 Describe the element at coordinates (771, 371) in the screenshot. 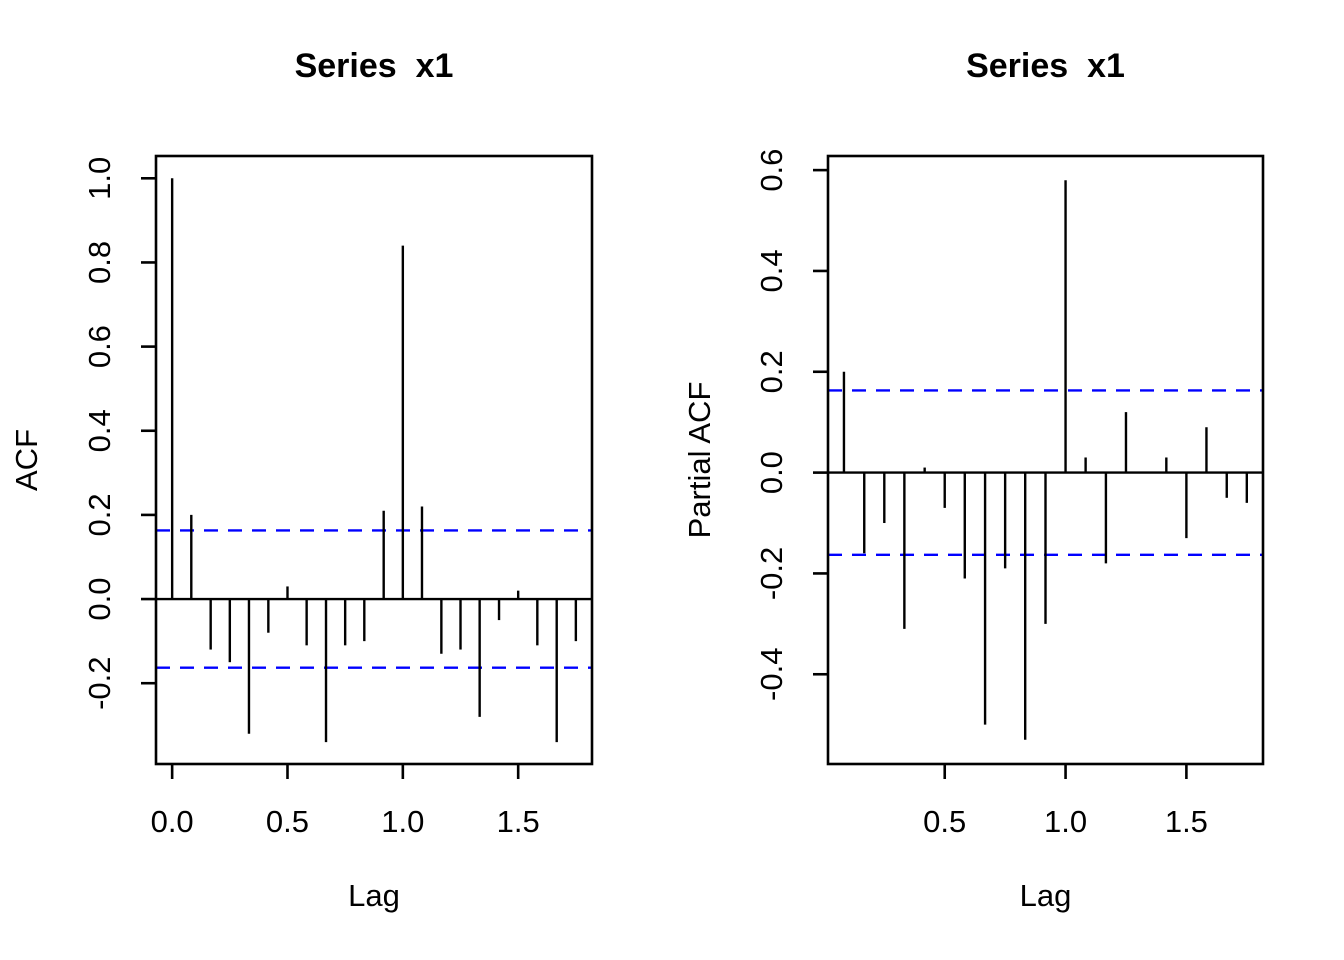

I see `pacf-y-tick-label: 0.2` at that location.